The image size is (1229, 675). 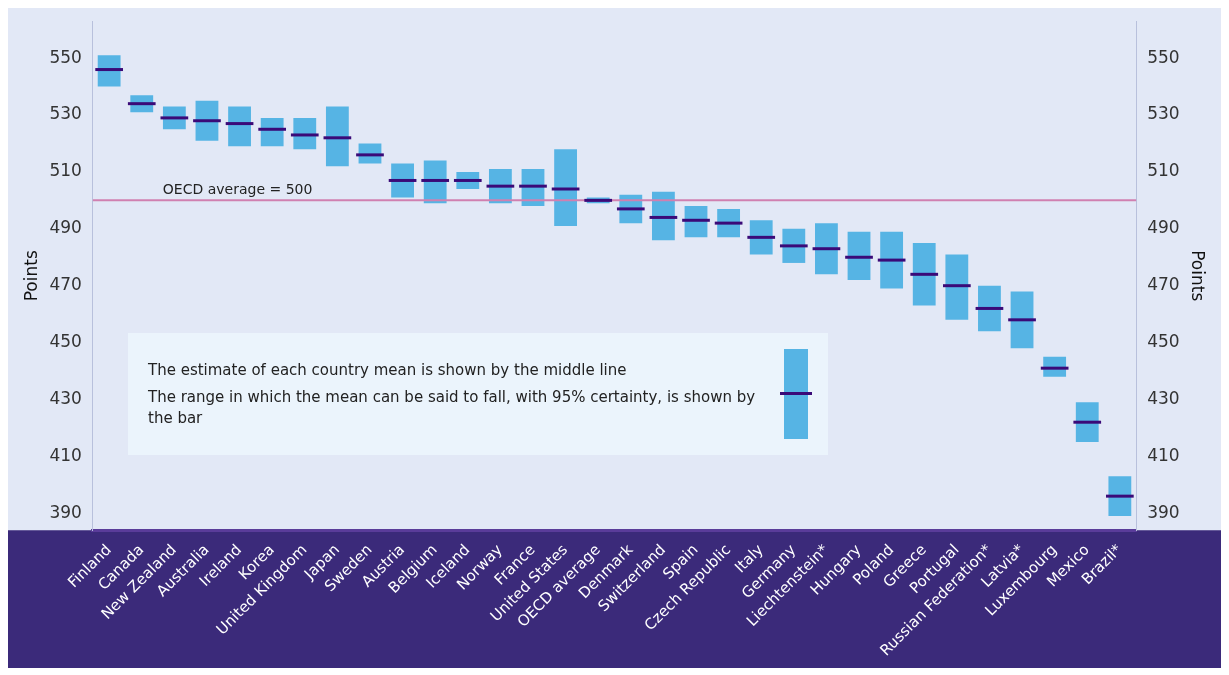 I want to click on annotation: The range in which the mean can be said to fall, with 95% certainty, is shown by the bar, so click(x=452, y=407).